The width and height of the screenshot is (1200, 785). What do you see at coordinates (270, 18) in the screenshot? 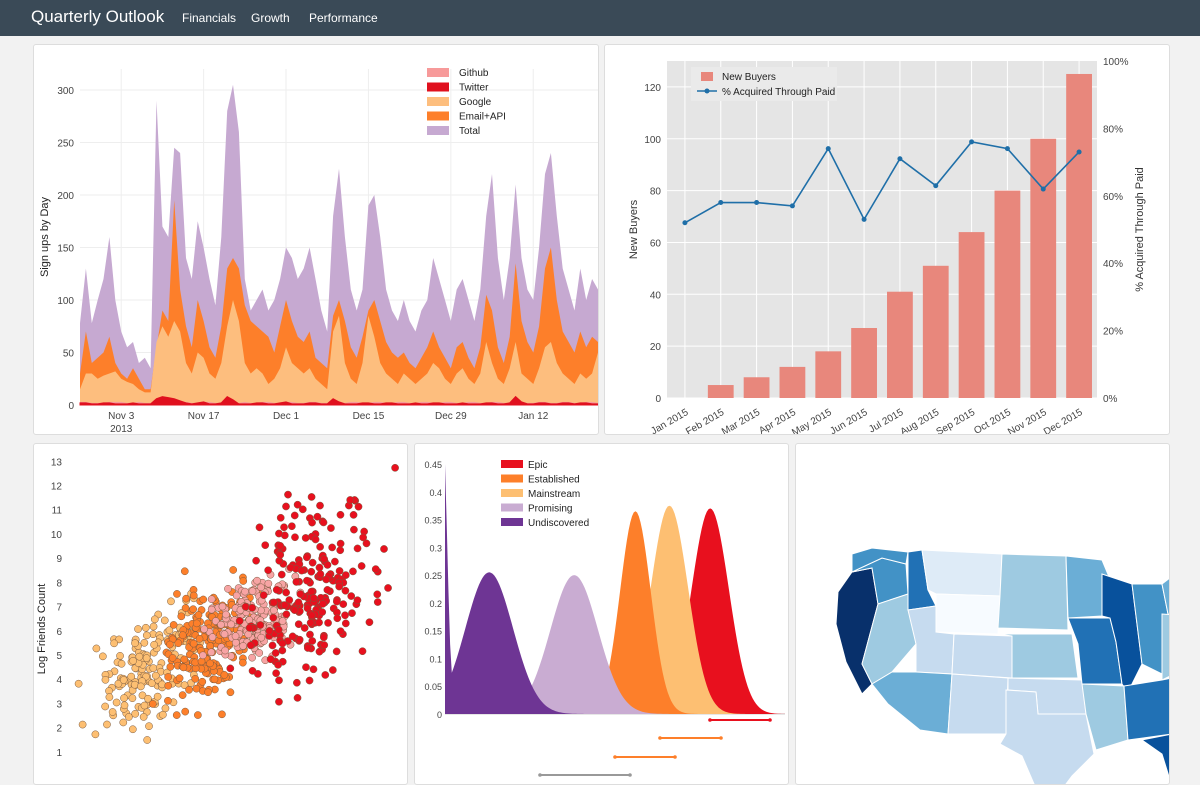
I see `nav-link-growth: Growth` at bounding box center [270, 18].